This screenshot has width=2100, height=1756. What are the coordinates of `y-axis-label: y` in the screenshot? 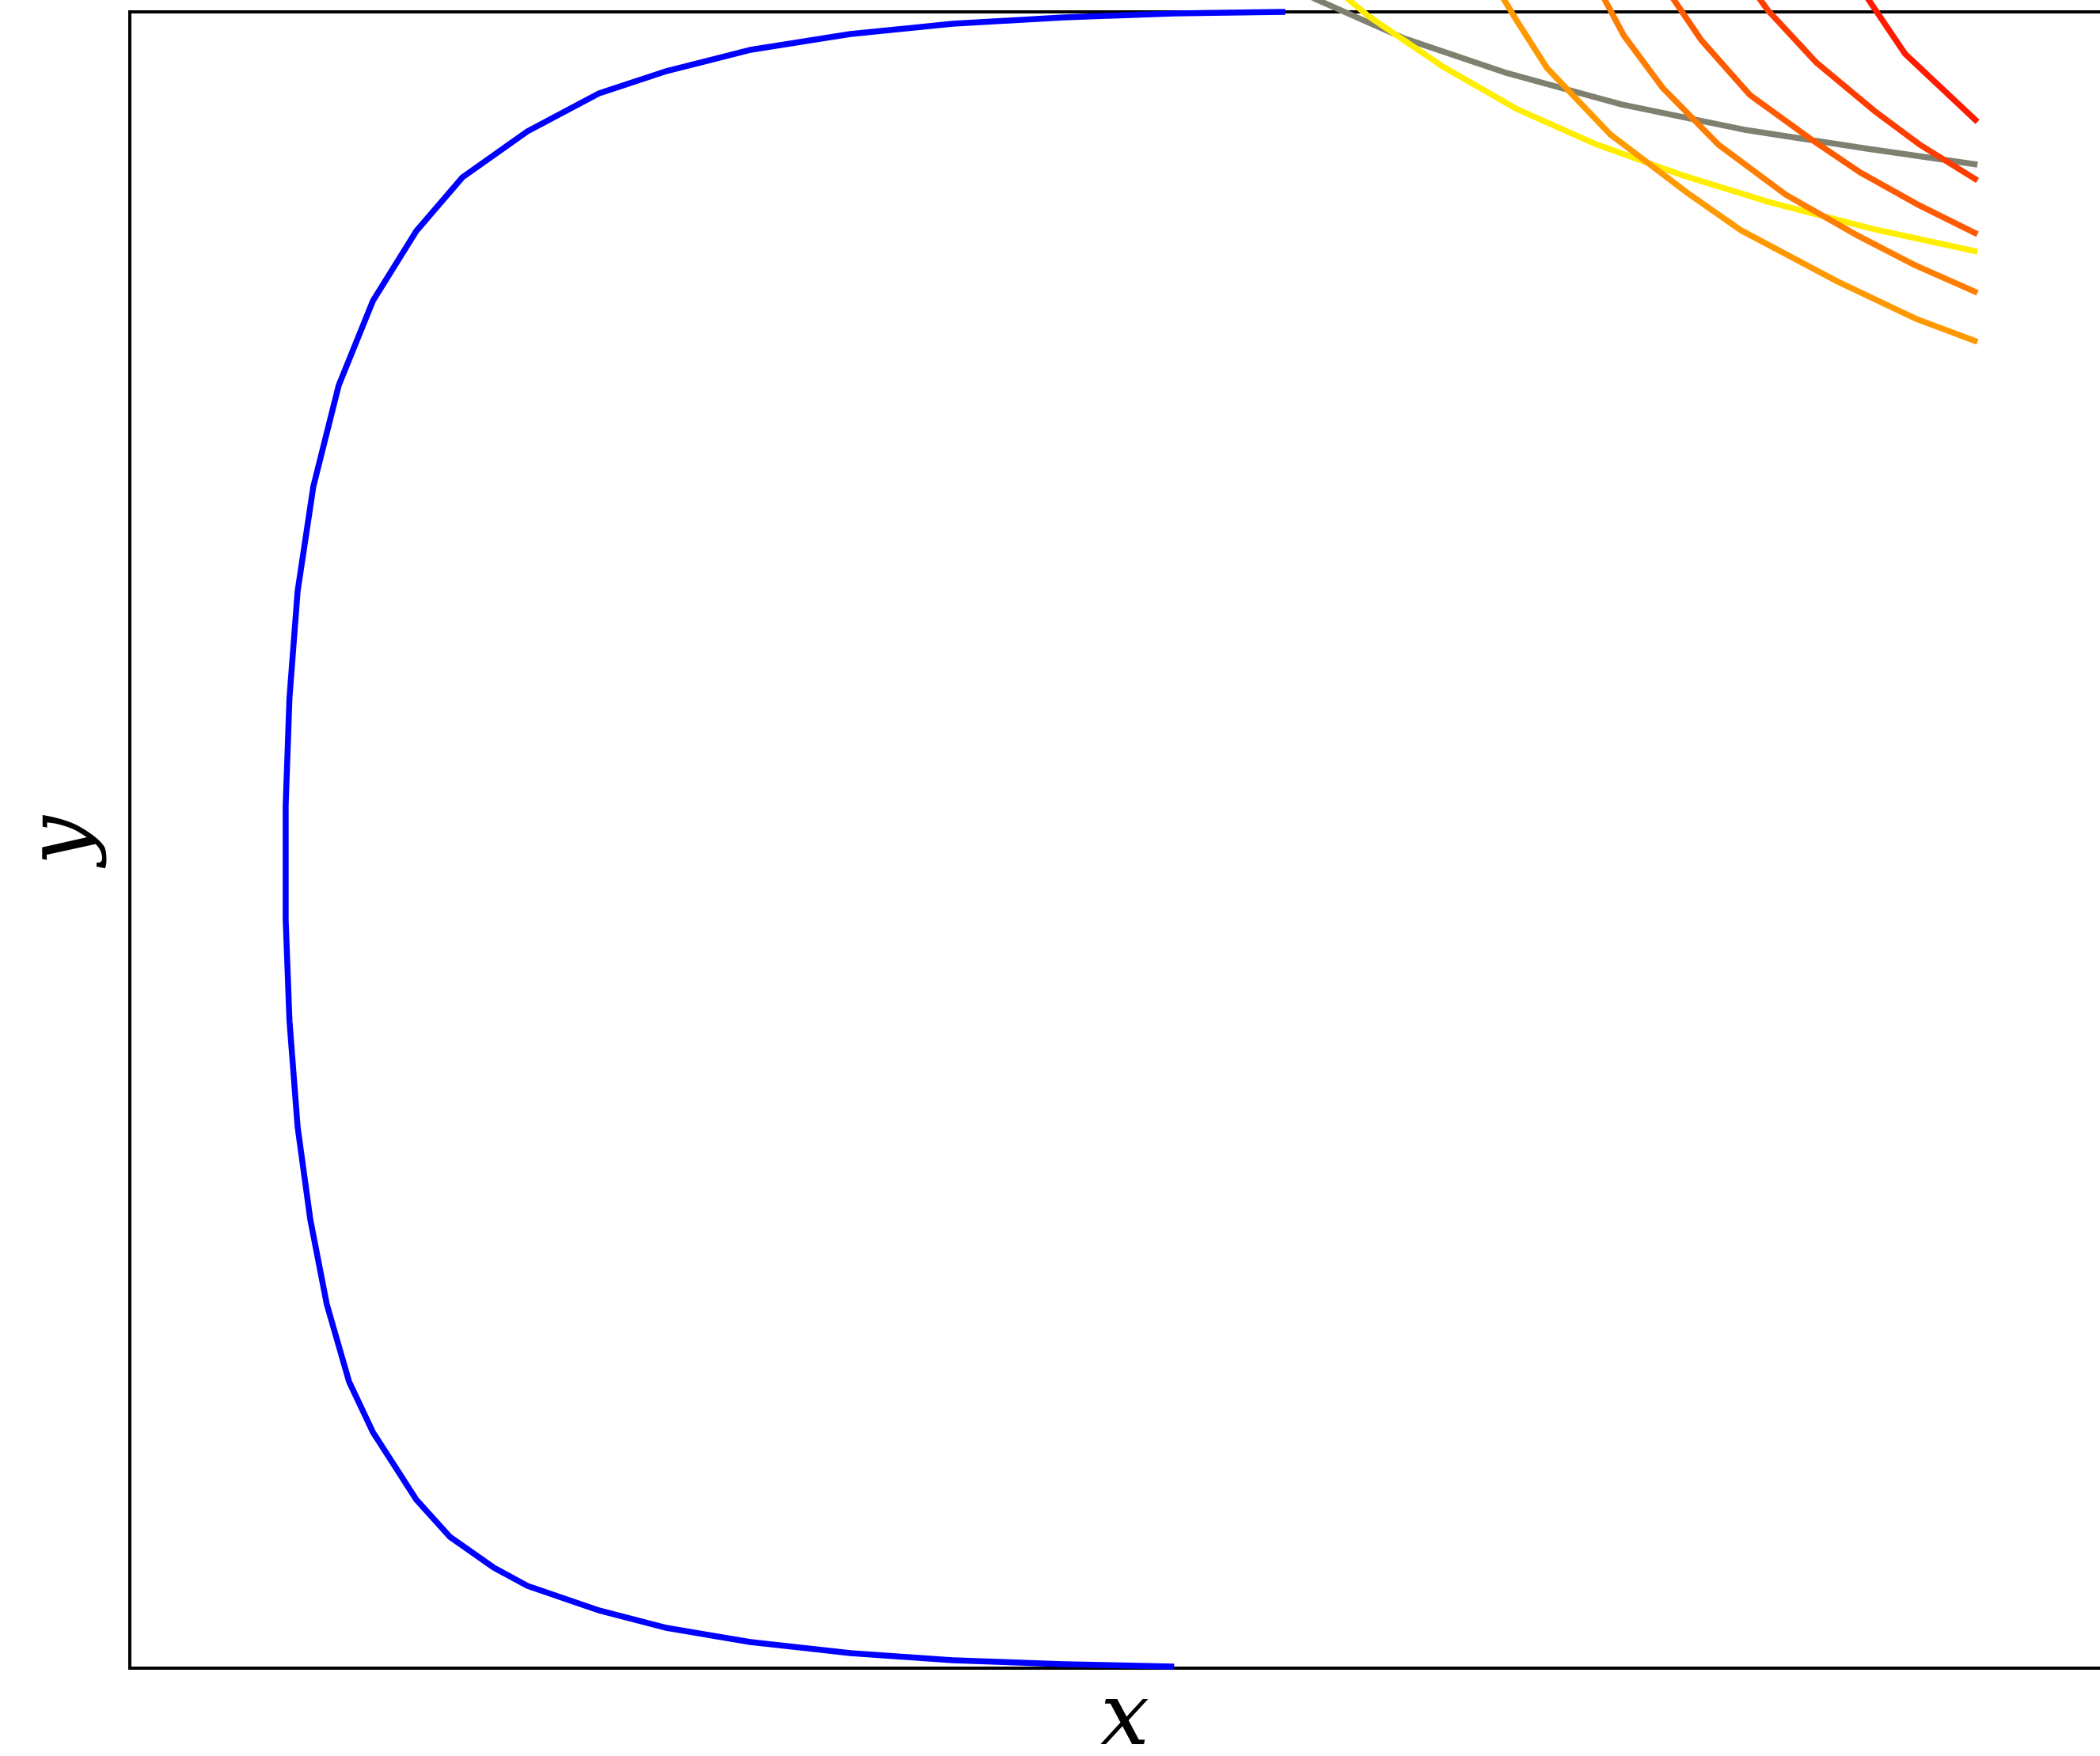 It's located at (57, 841).